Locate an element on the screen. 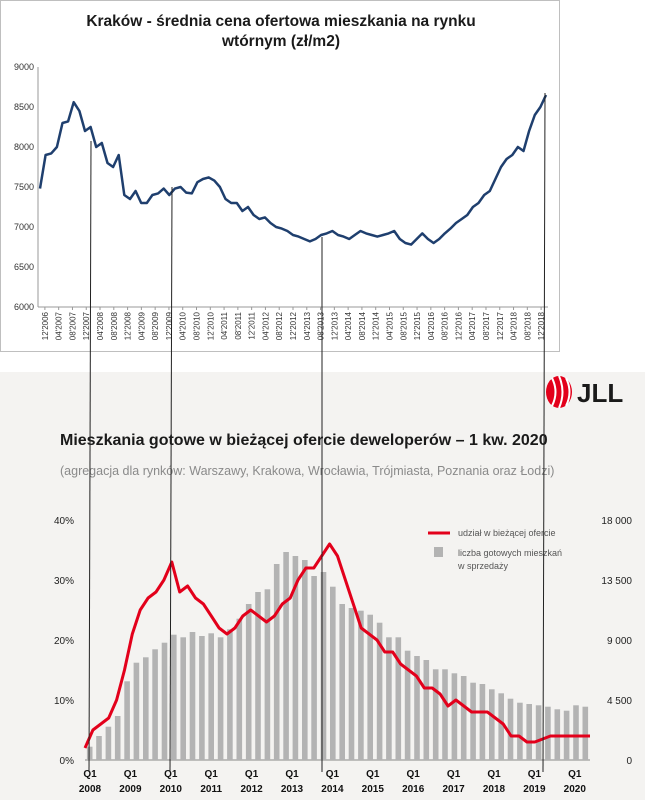  top-y-tick-label: 6000 is located at coordinates (24, 307).